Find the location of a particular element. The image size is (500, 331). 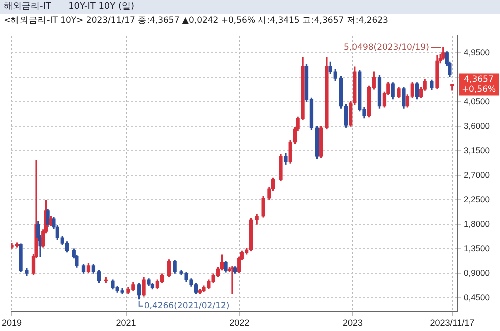

y-tick-label: 4,0500 is located at coordinates (477, 101).